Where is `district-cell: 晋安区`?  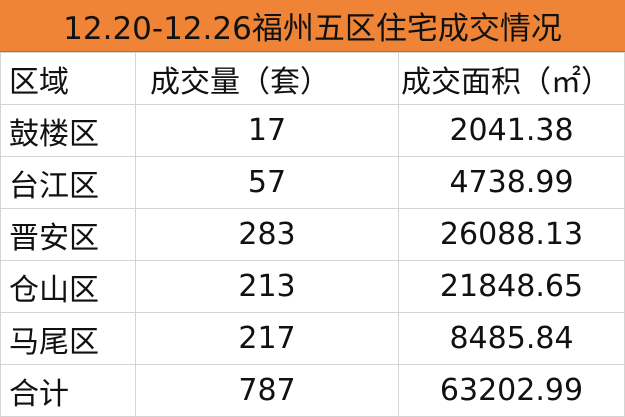
district-cell: 晋安区 is located at coordinates (68, 234).